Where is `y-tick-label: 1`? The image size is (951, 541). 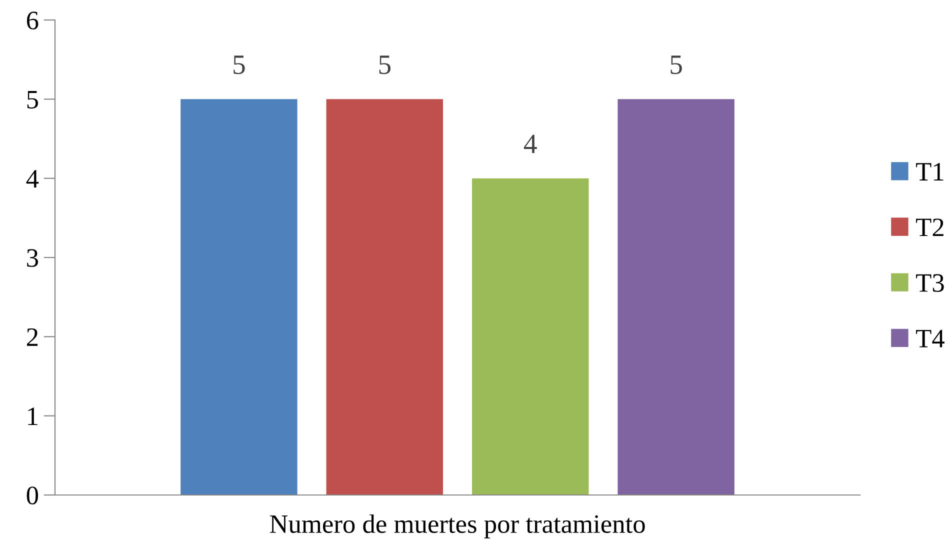 y-tick-label: 1 is located at coordinates (33, 416).